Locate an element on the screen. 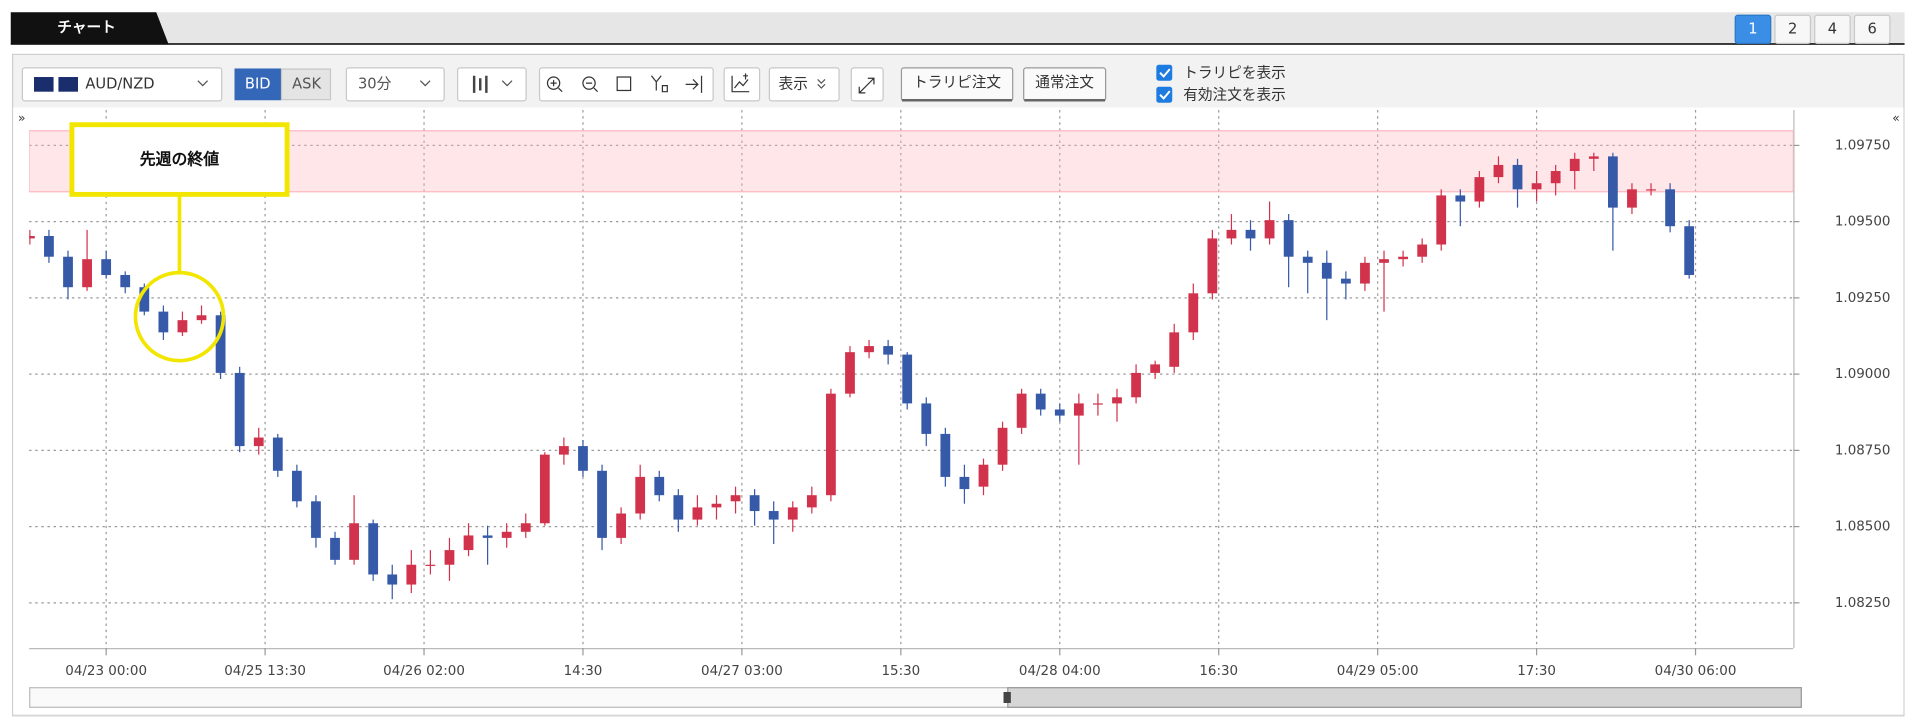 The width and height of the screenshot is (1919, 725). tab-label: 4 is located at coordinates (1832, 28).